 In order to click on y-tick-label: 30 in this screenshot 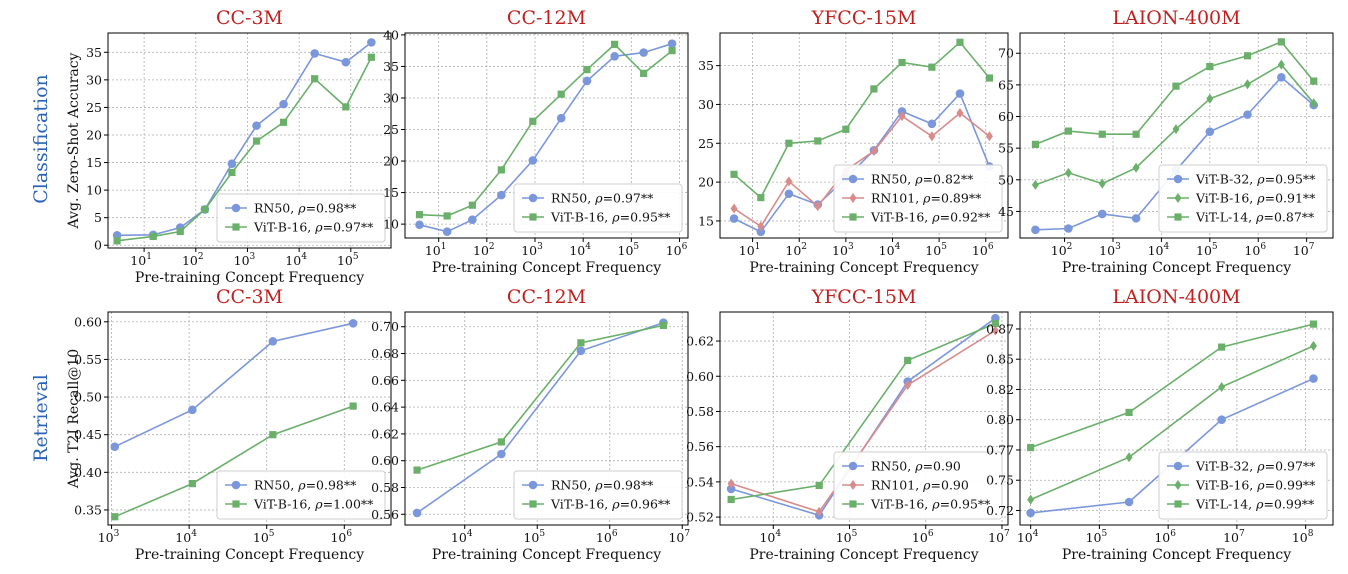, I will do `click(391, 97)`.